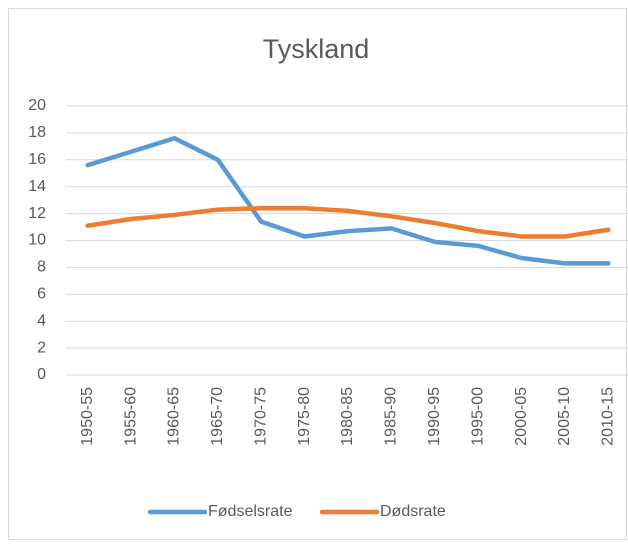  I want to click on y-tick-label: 8, so click(41, 267).